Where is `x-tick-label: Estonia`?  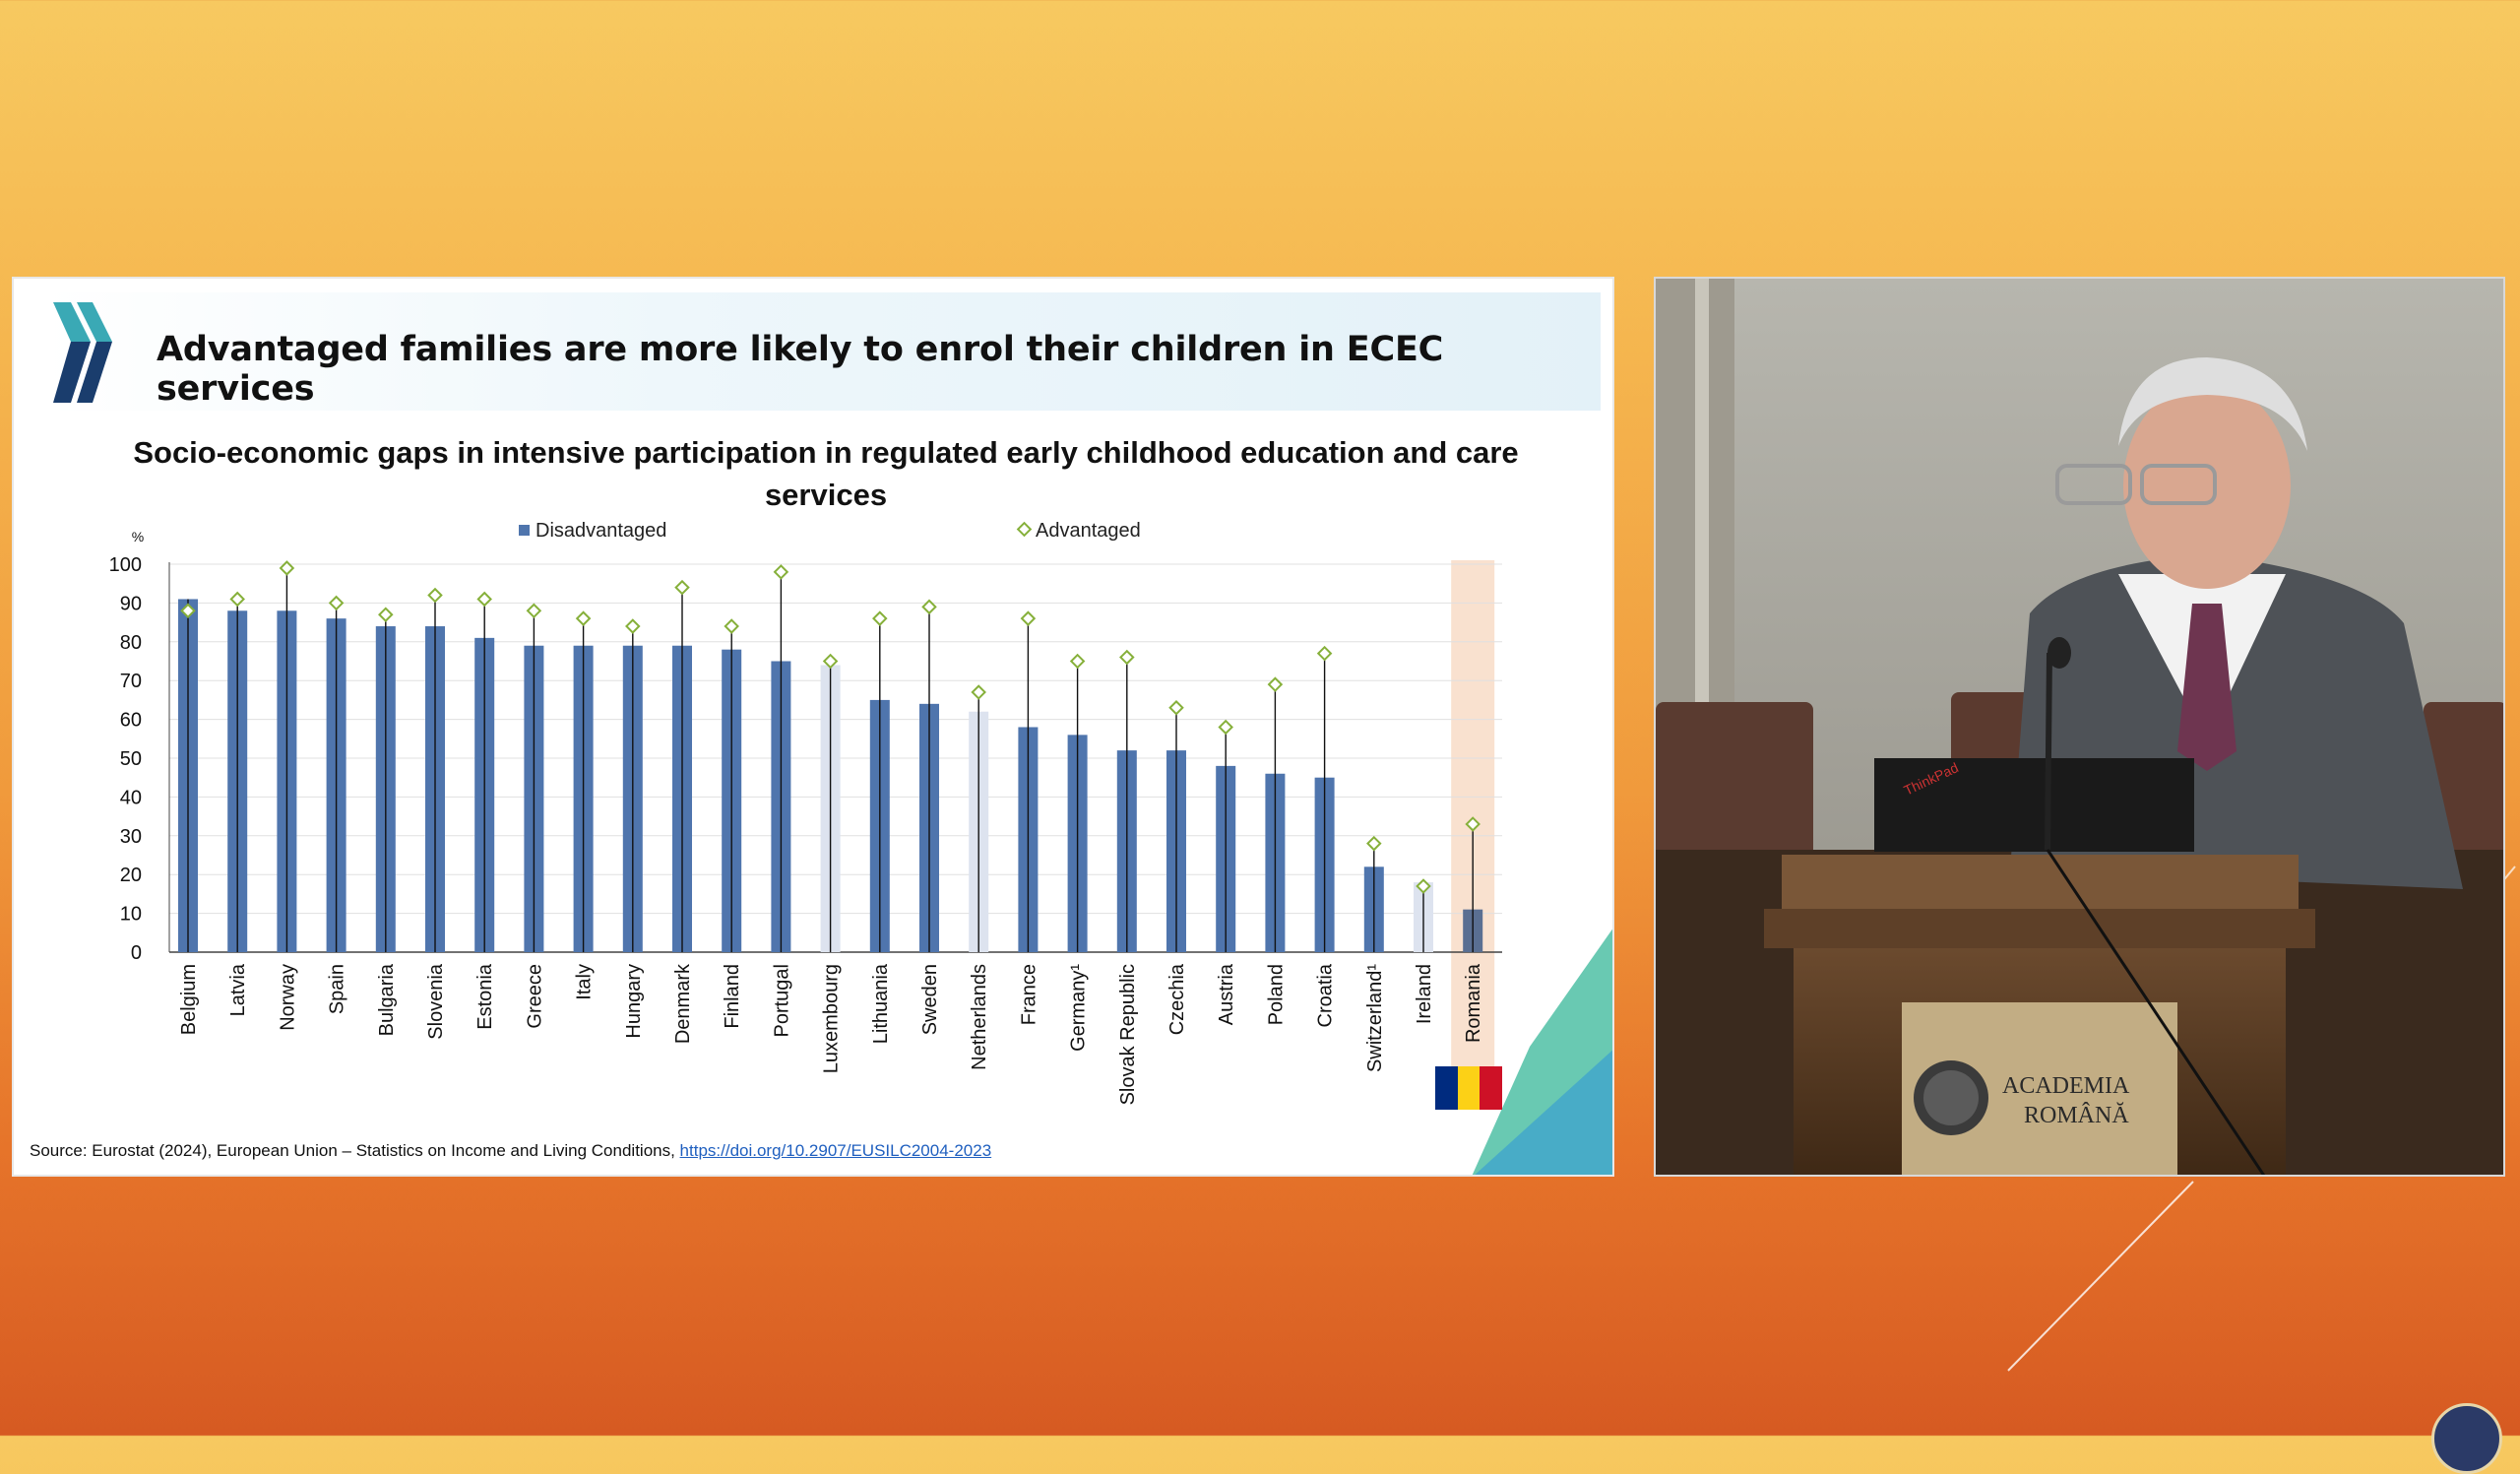
x-tick-label: Estonia is located at coordinates (485, 997).